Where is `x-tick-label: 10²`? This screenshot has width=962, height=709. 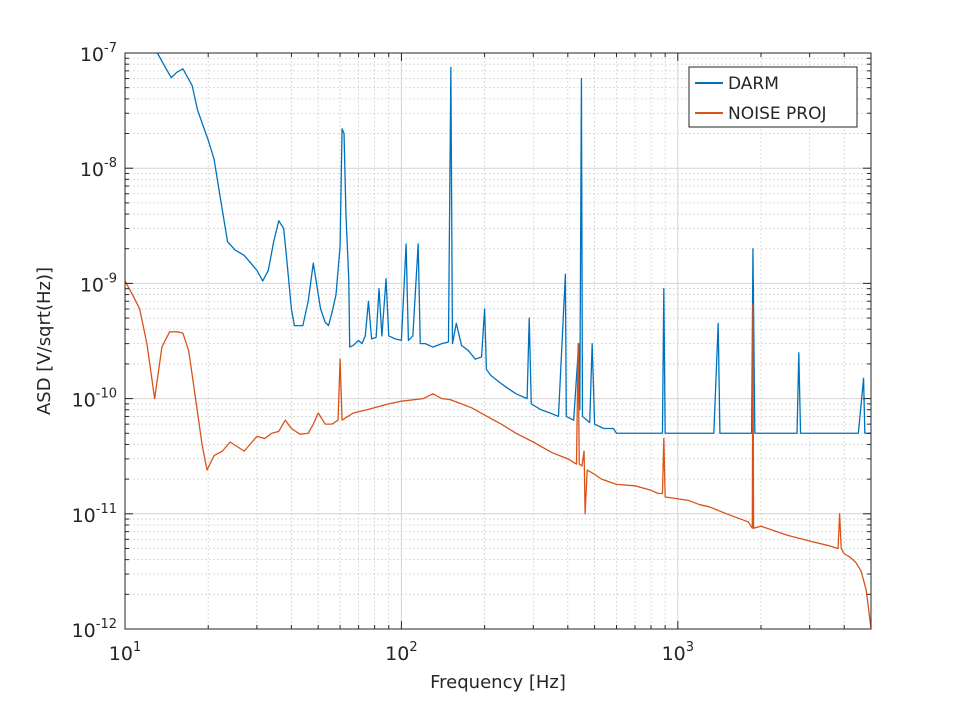 x-tick-label: 10² is located at coordinates (401, 652).